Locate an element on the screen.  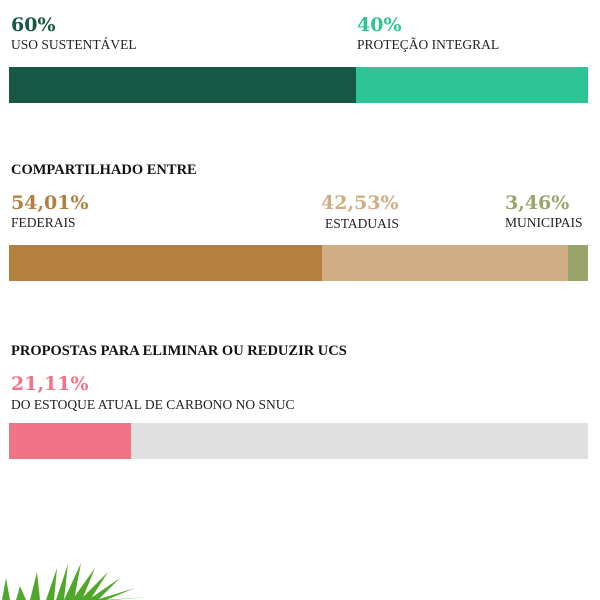
protecao-integral-label: PROTEÇÃO INTEGRAL is located at coordinates (428, 44).